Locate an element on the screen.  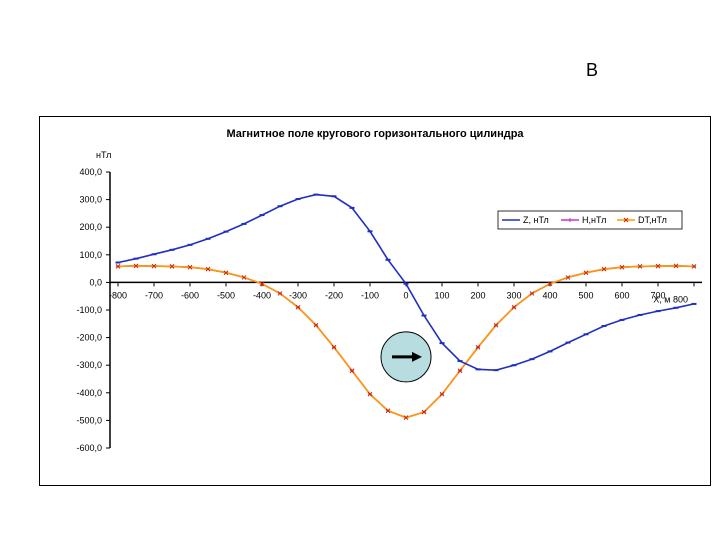
legend-label-0: Z, нТл is located at coordinates (536, 220).